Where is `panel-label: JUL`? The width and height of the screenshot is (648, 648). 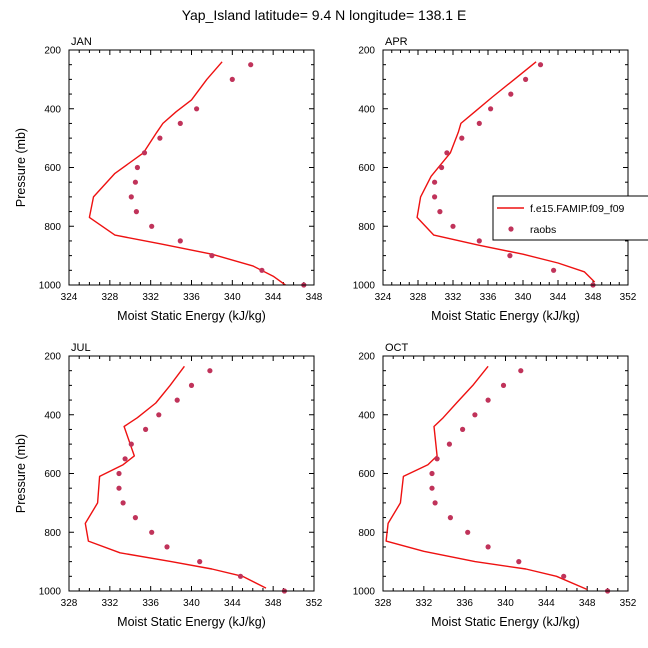 panel-label: JUL is located at coordinates (81, 348).